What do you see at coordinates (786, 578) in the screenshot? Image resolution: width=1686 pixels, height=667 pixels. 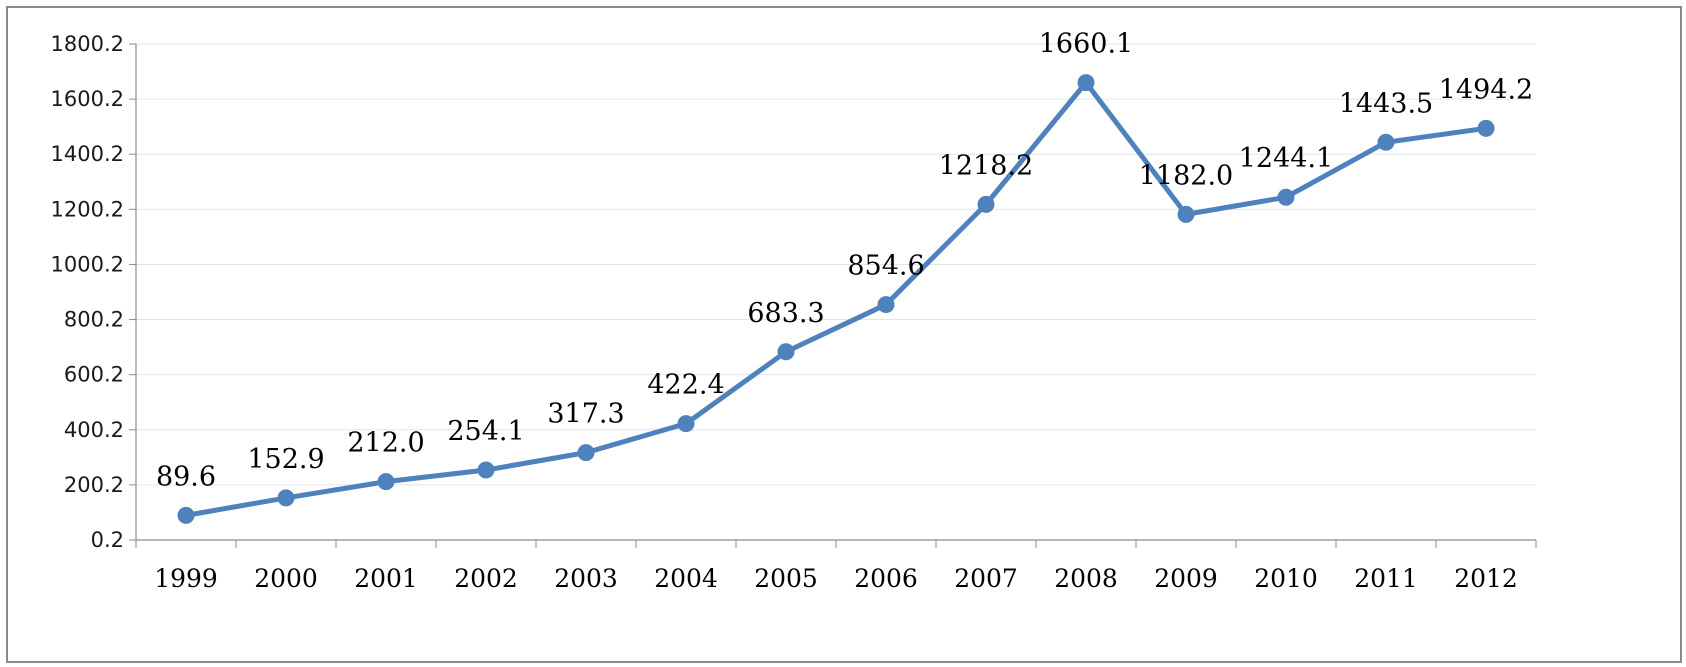 I see `x-tick-label: 2005` at bounding box center [786, 578].